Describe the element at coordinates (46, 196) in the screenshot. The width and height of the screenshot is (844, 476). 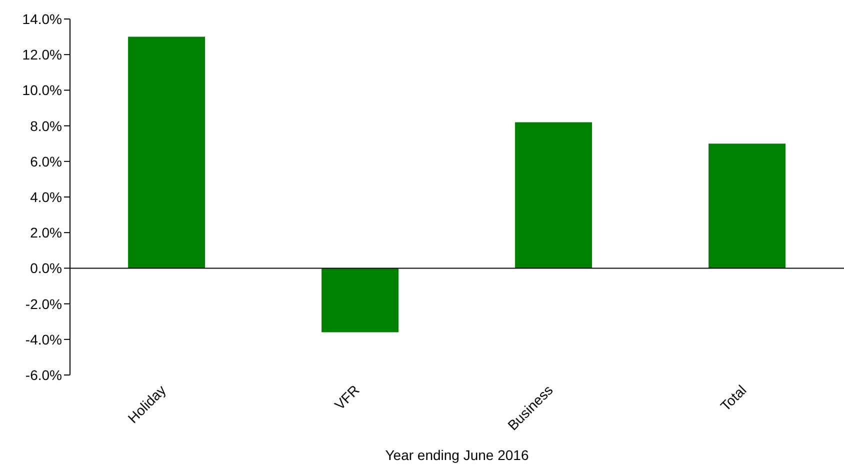
I see `y-tick-label: 4.0%` at that location.